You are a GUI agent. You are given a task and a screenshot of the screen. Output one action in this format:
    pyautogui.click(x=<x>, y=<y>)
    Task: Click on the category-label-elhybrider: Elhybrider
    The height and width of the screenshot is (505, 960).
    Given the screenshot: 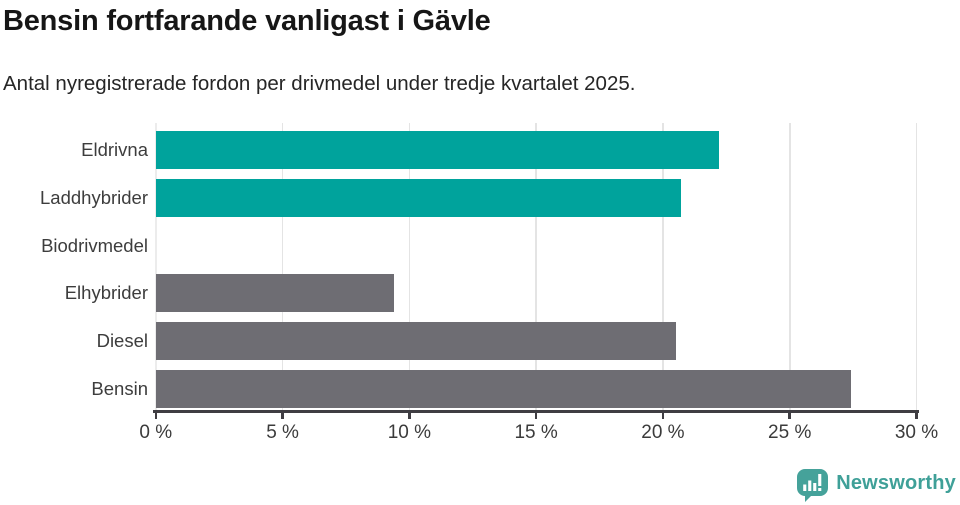 What is the action you would take?
    pyautogui.click(x=106, y=293)
    